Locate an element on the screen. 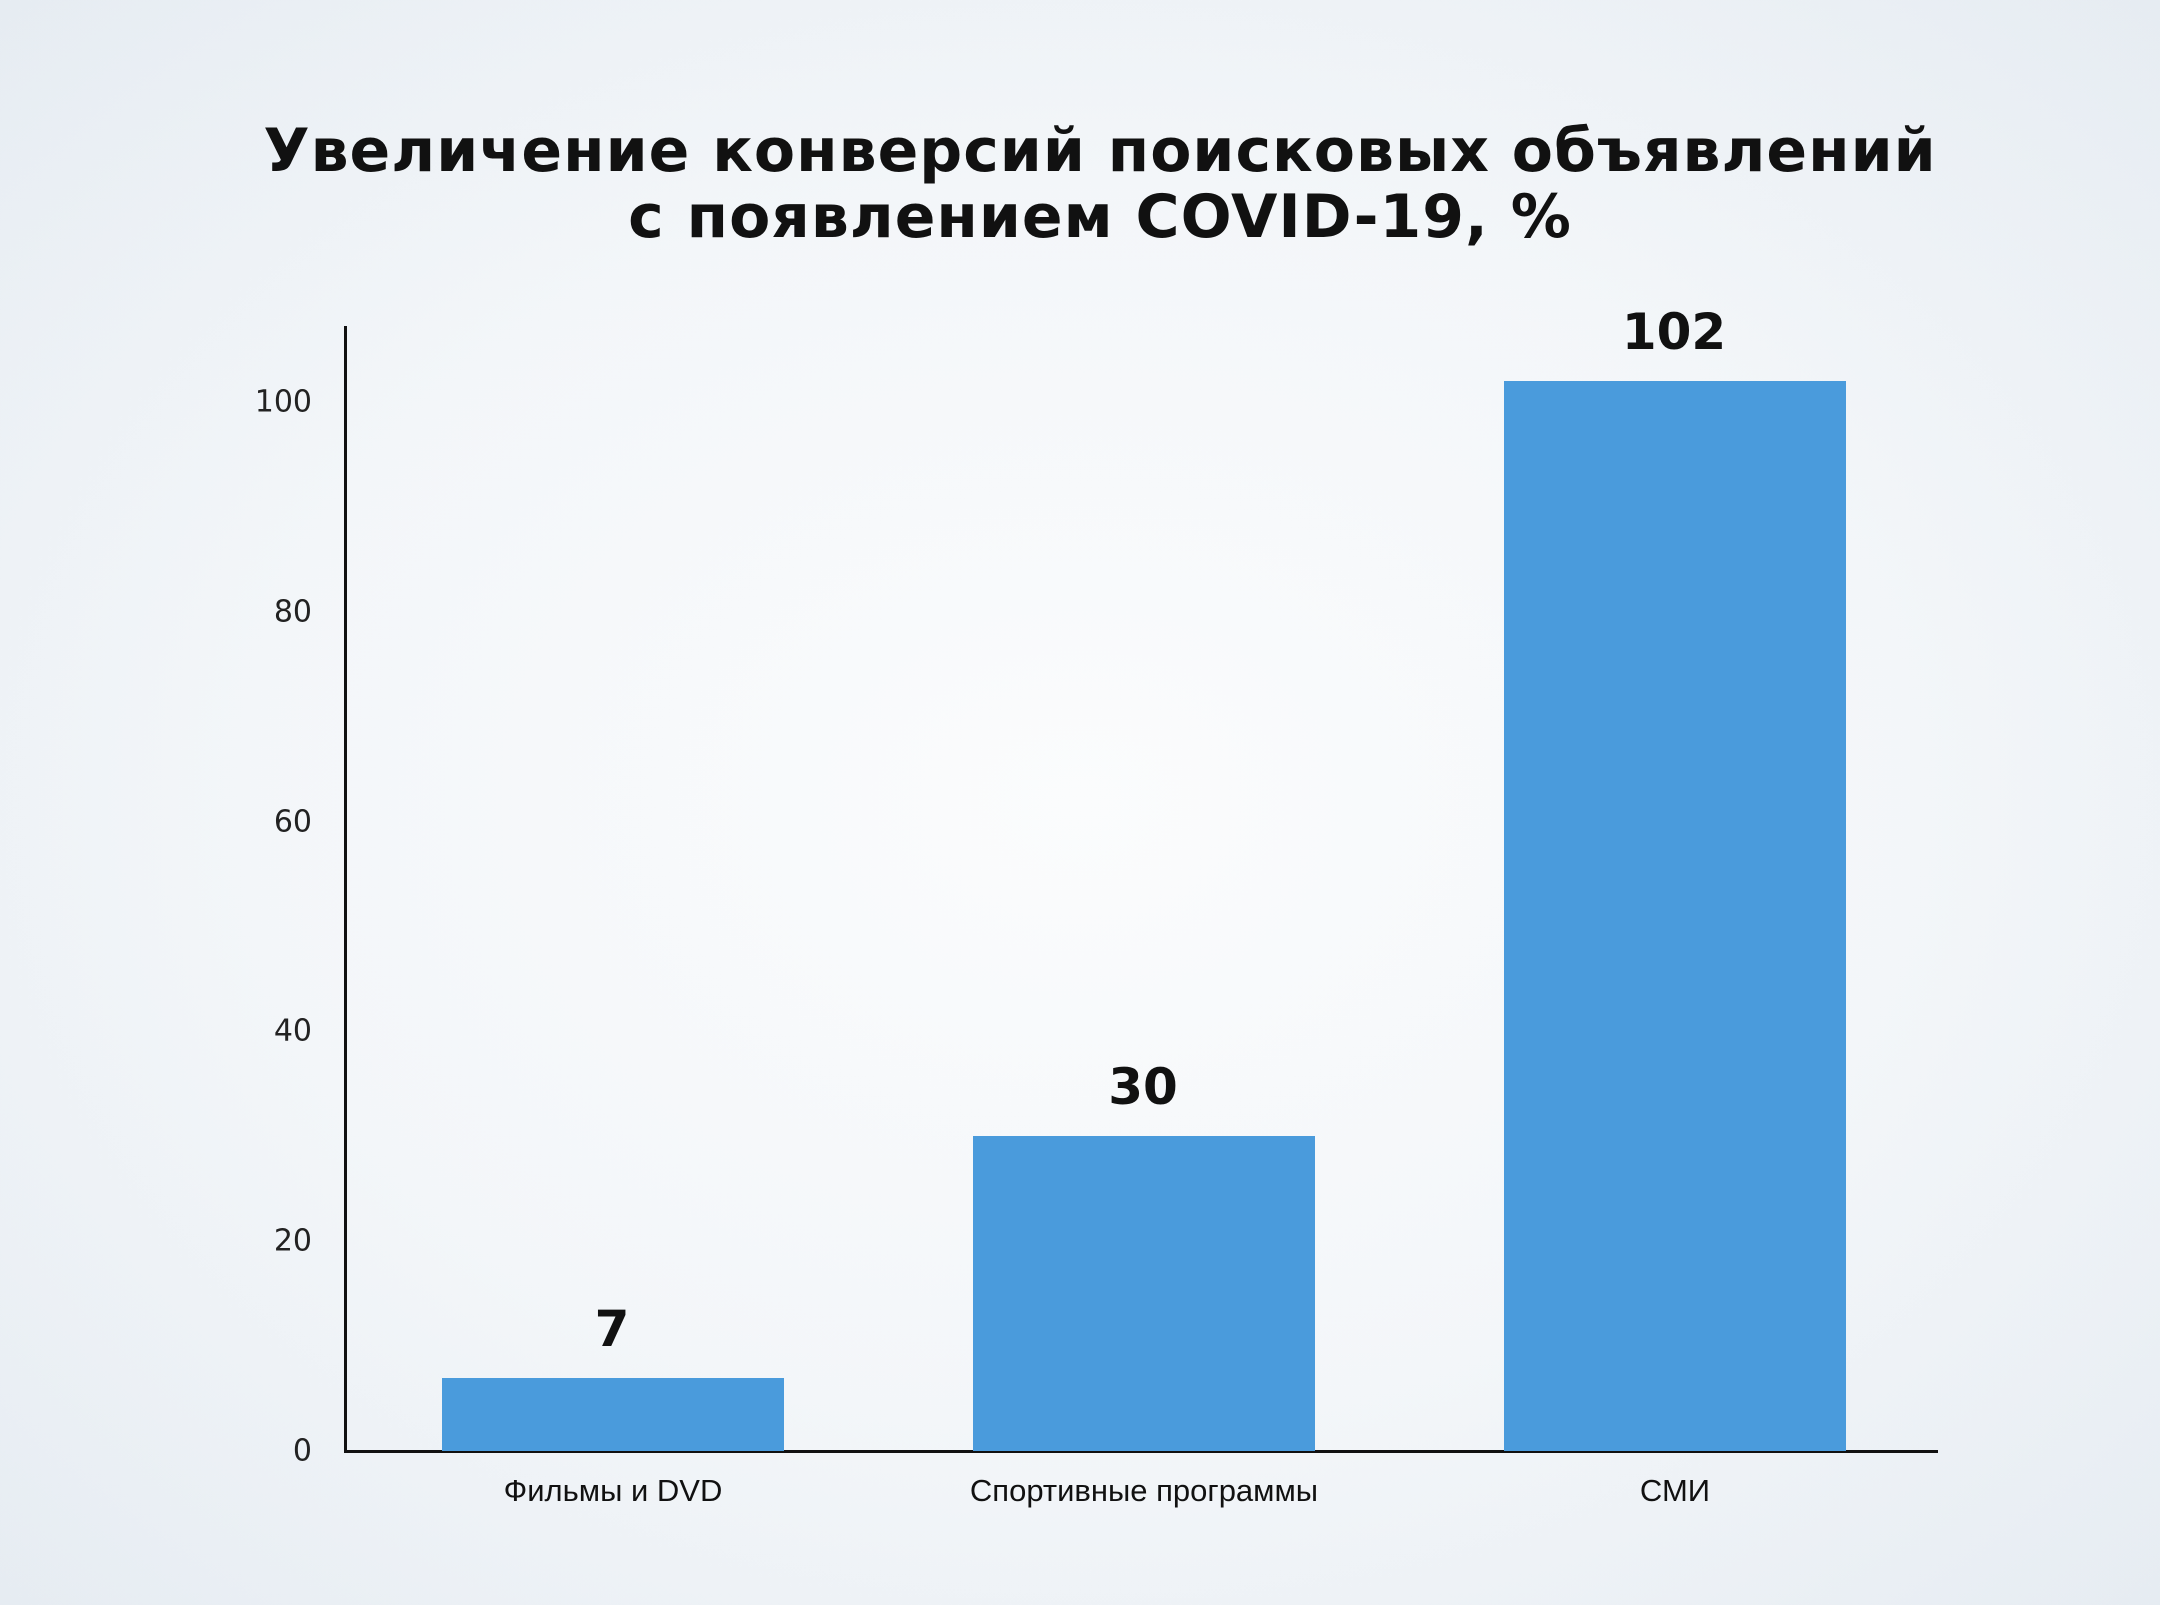  bar-value-label: 102 is located at coordinates (1674, 332).